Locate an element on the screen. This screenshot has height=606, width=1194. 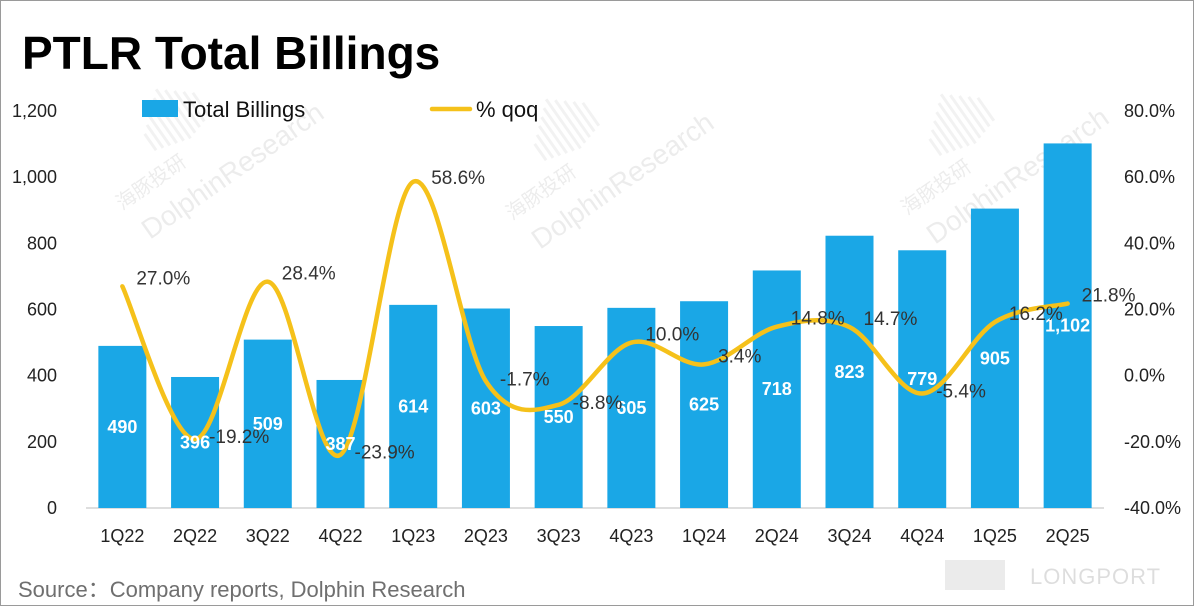
bar-value-label: 823 is located at coordinates (849, 372).